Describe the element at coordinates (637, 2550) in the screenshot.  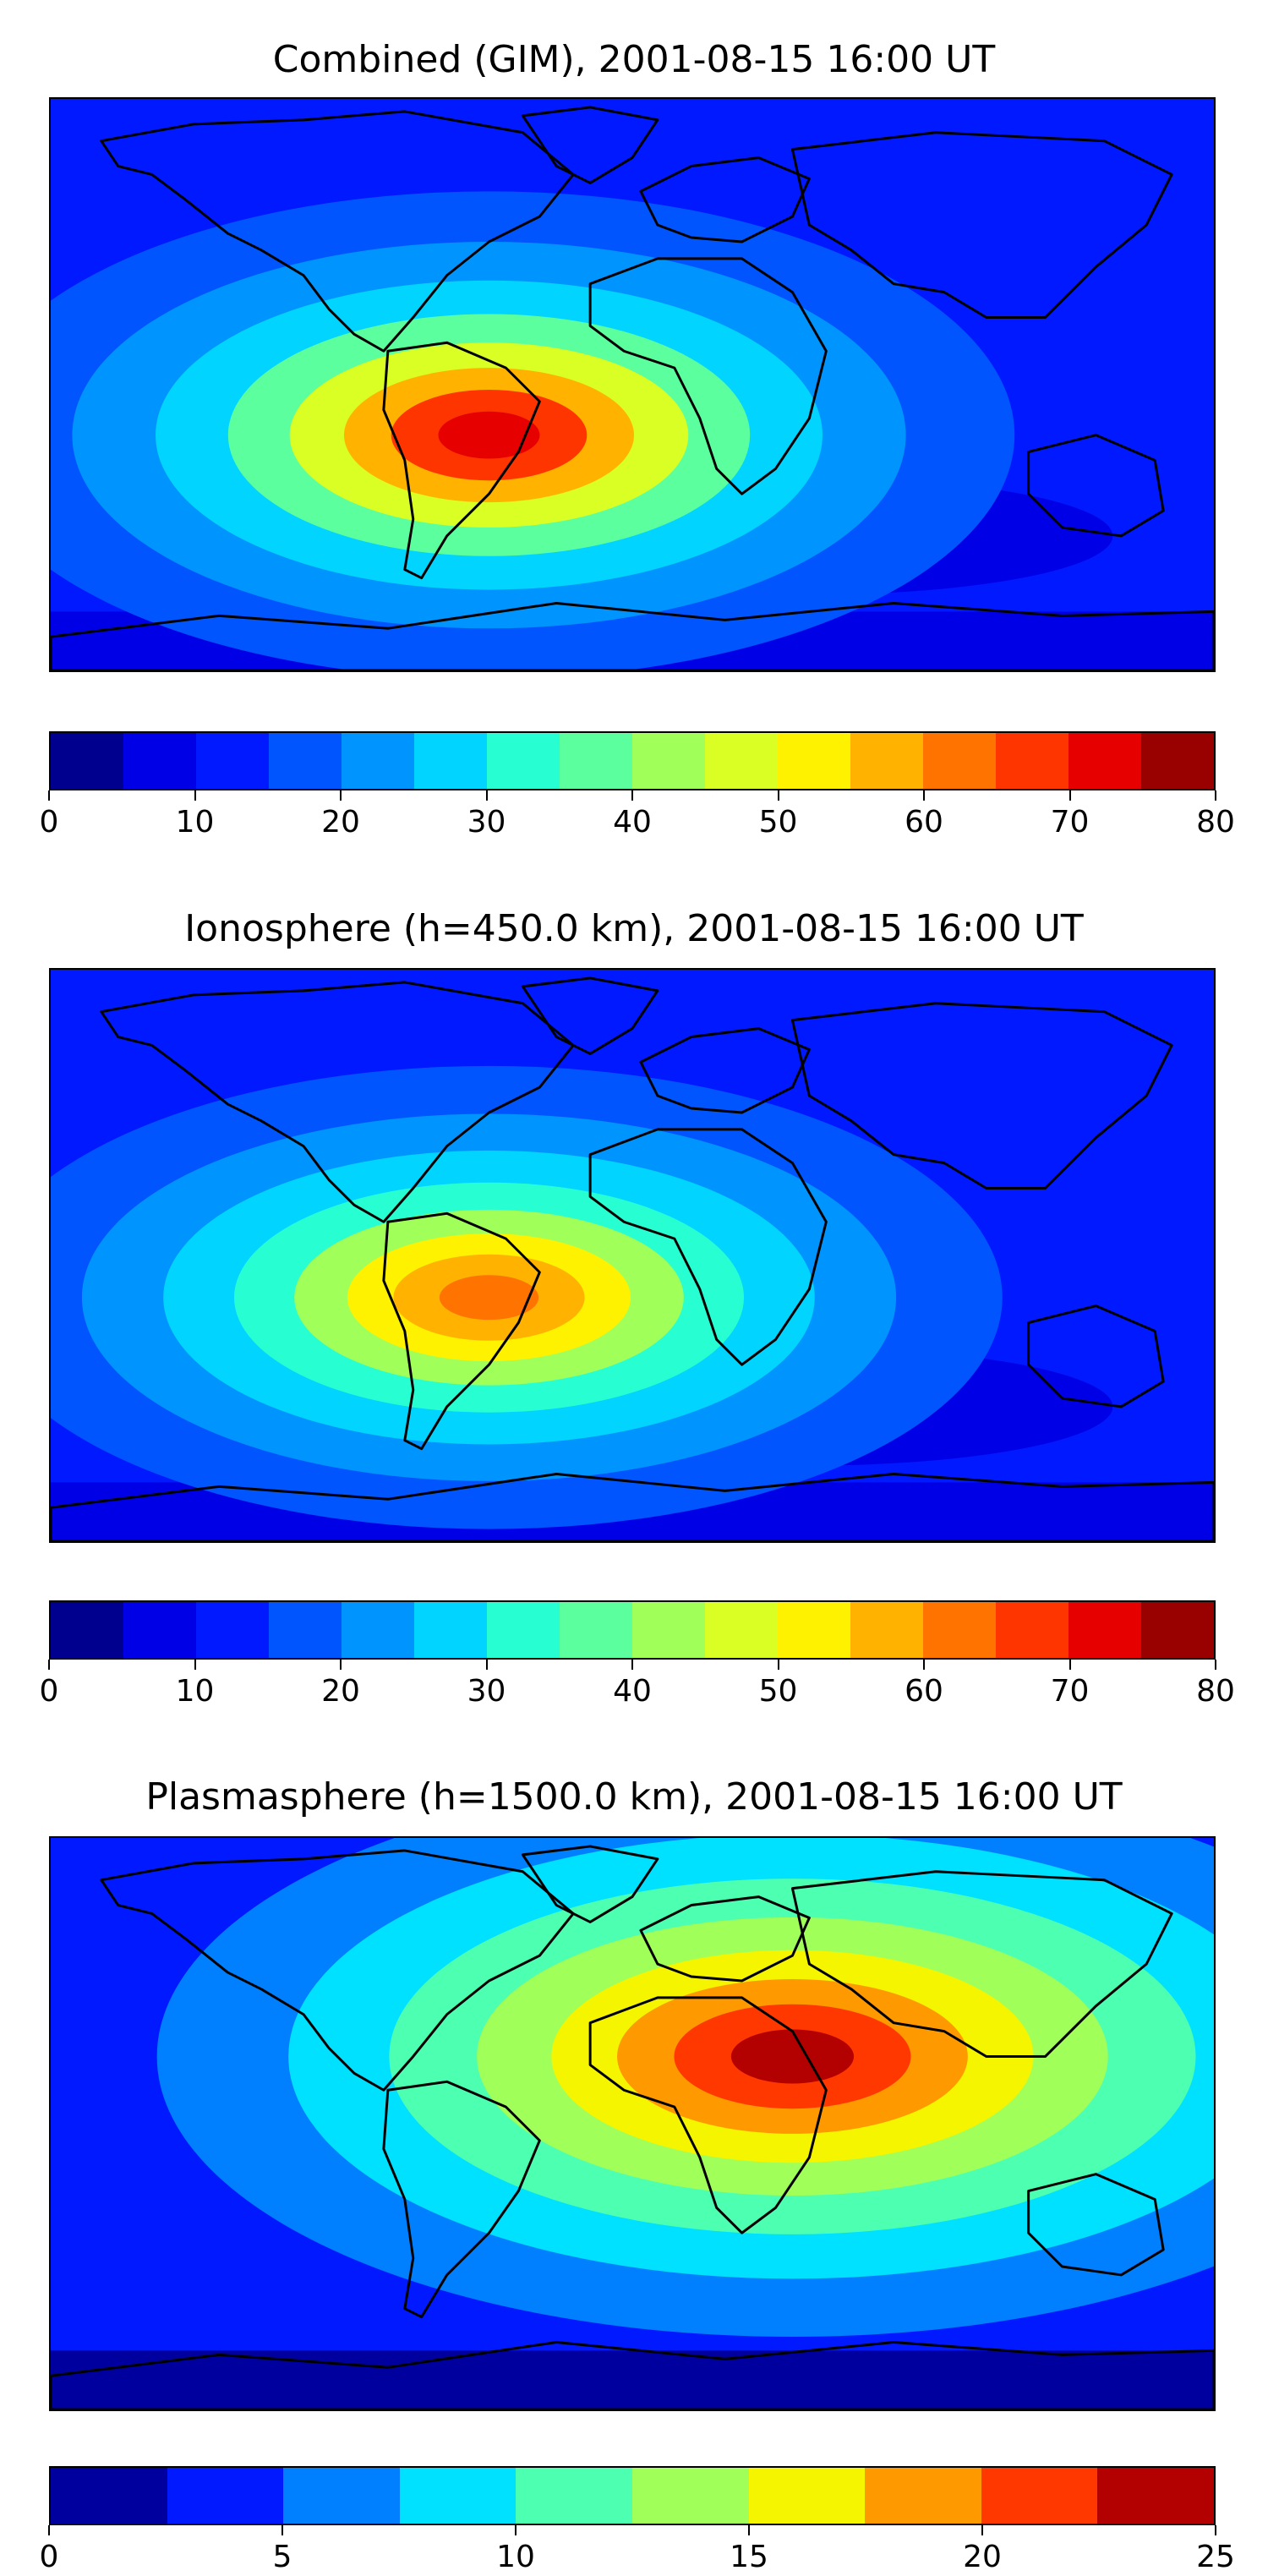
I see `colorbar-ticks: 0 5 10 15 20 25` at that location.